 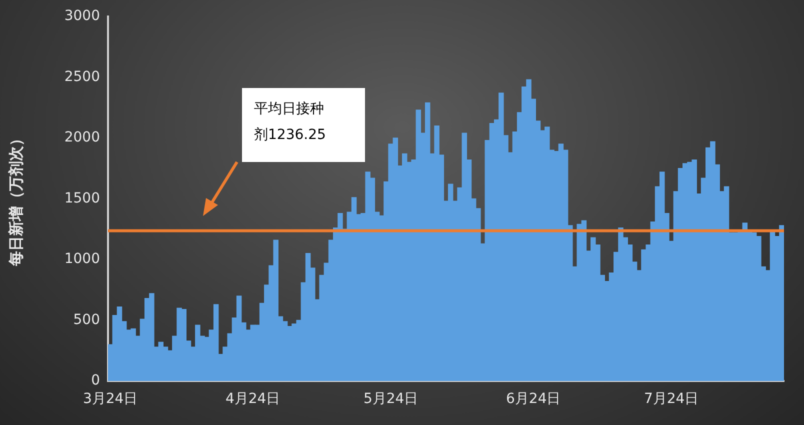 I want to click on x-tick-label: 7月24日, so click(x=671, y=399).